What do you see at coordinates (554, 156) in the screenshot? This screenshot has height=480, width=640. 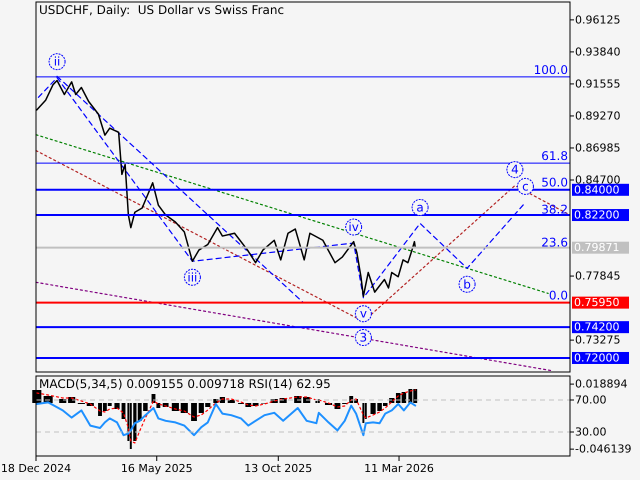 I see `y2-tick-label: 61.8` at bounding box center [554, 156].